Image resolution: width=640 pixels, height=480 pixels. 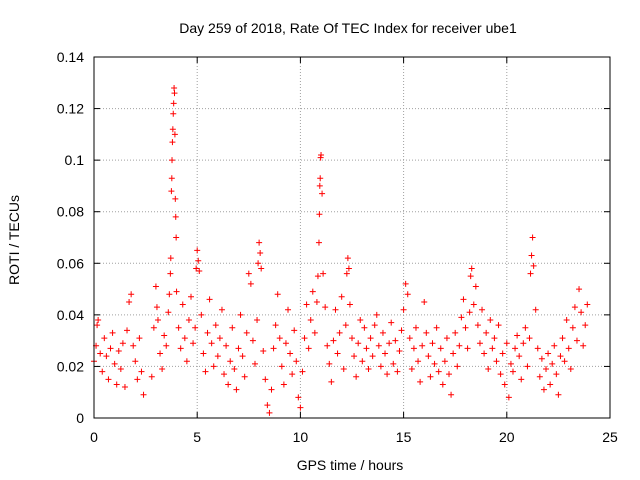 I want to click on y-tick-label: 0, so click(x=80, y=418).